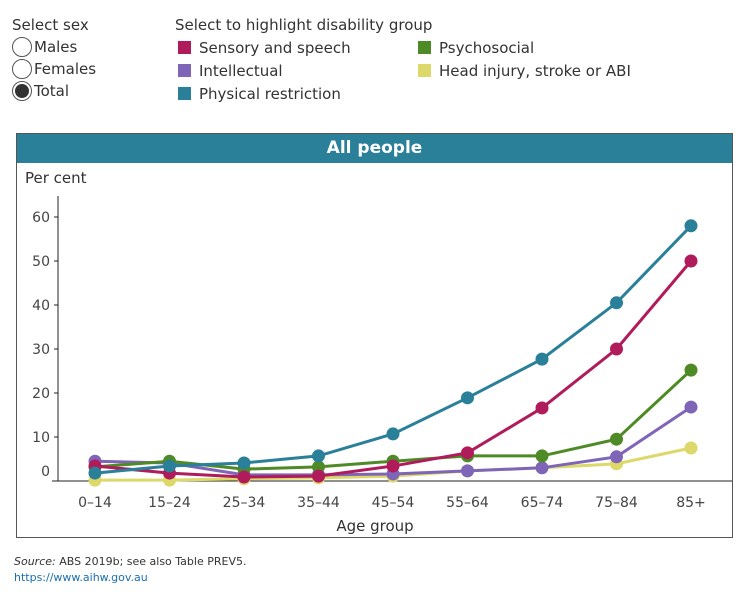  Describe the element at coordinates (50, 25) in the screenshot. I see `sex-select-title: Select sex` at that location.